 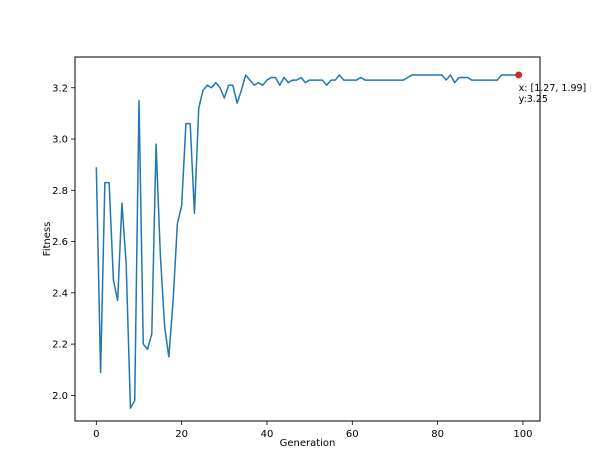 I want to click on highlight-point, so click(x=519, y=75).